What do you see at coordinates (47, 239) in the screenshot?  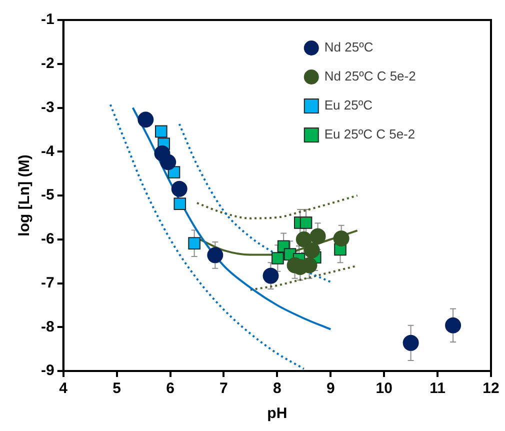 I see `y-tick-label: -6` at bounding box center [47, 239].